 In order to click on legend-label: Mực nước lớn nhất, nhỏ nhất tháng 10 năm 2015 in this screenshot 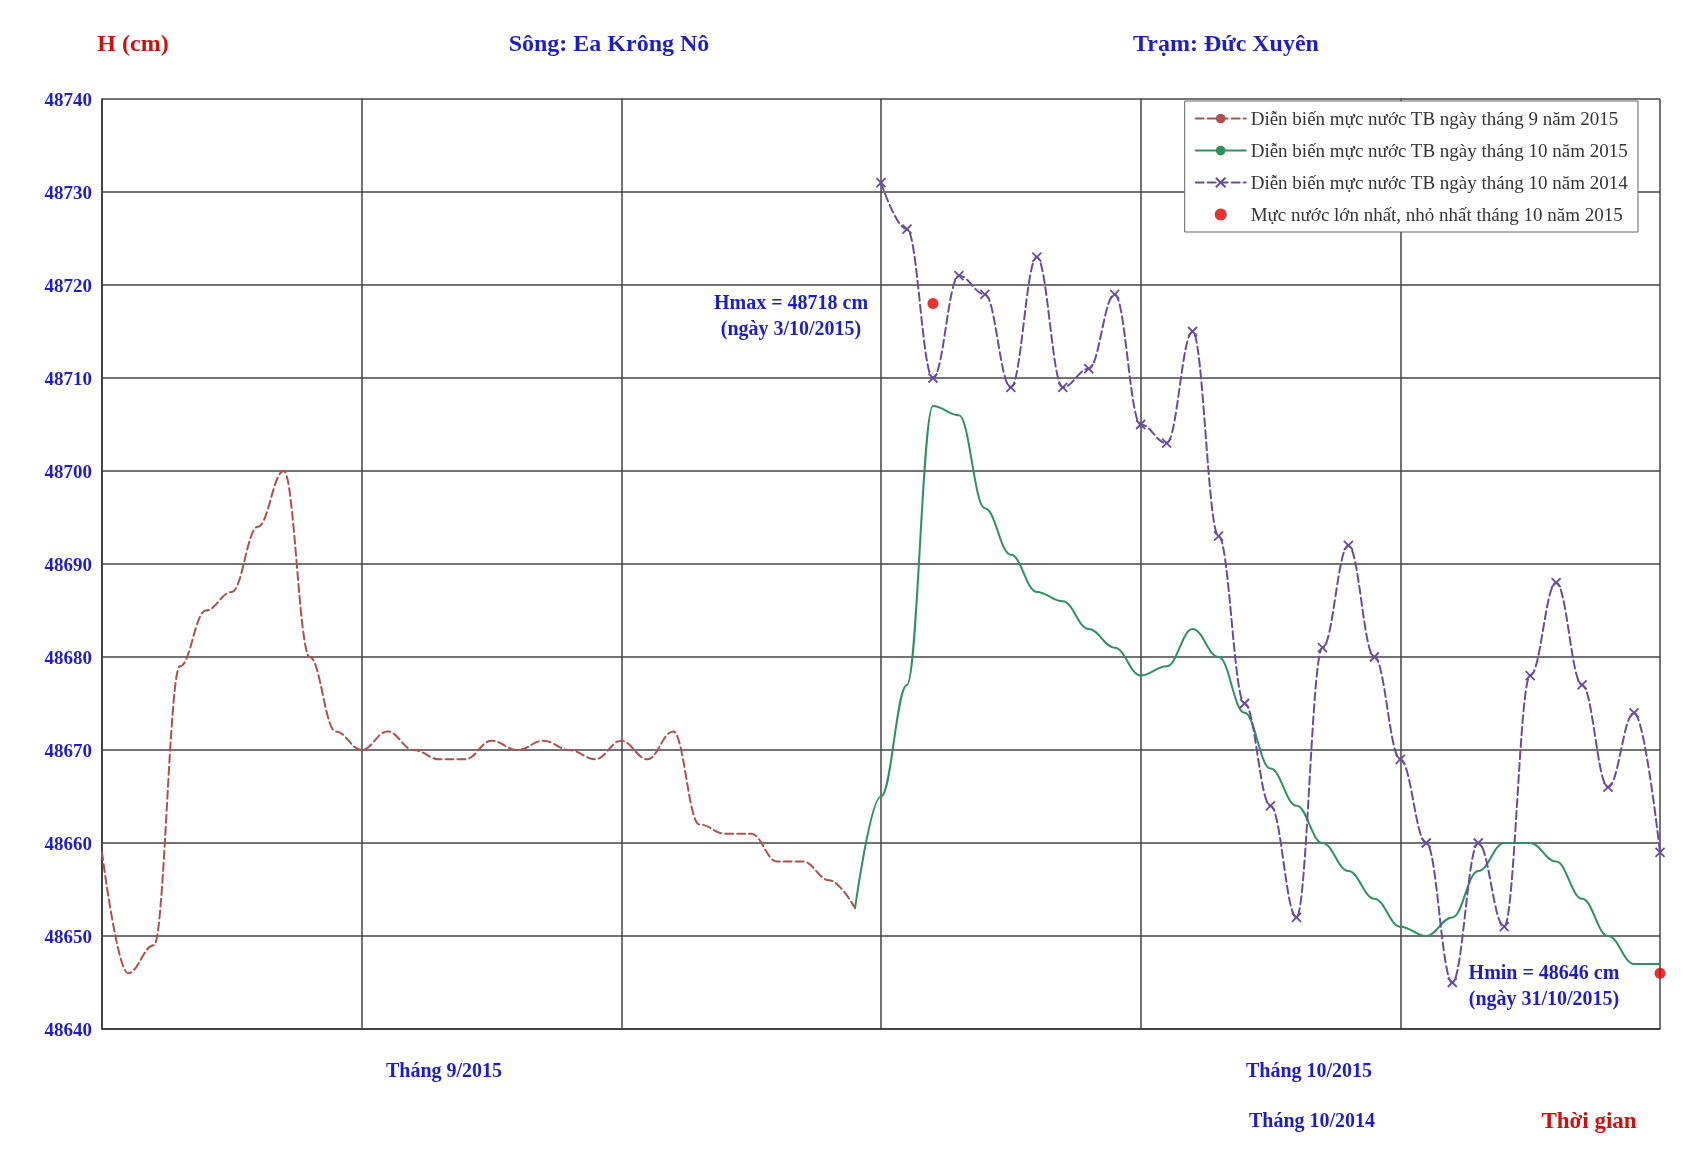, I will do `click(1436, 214)`.